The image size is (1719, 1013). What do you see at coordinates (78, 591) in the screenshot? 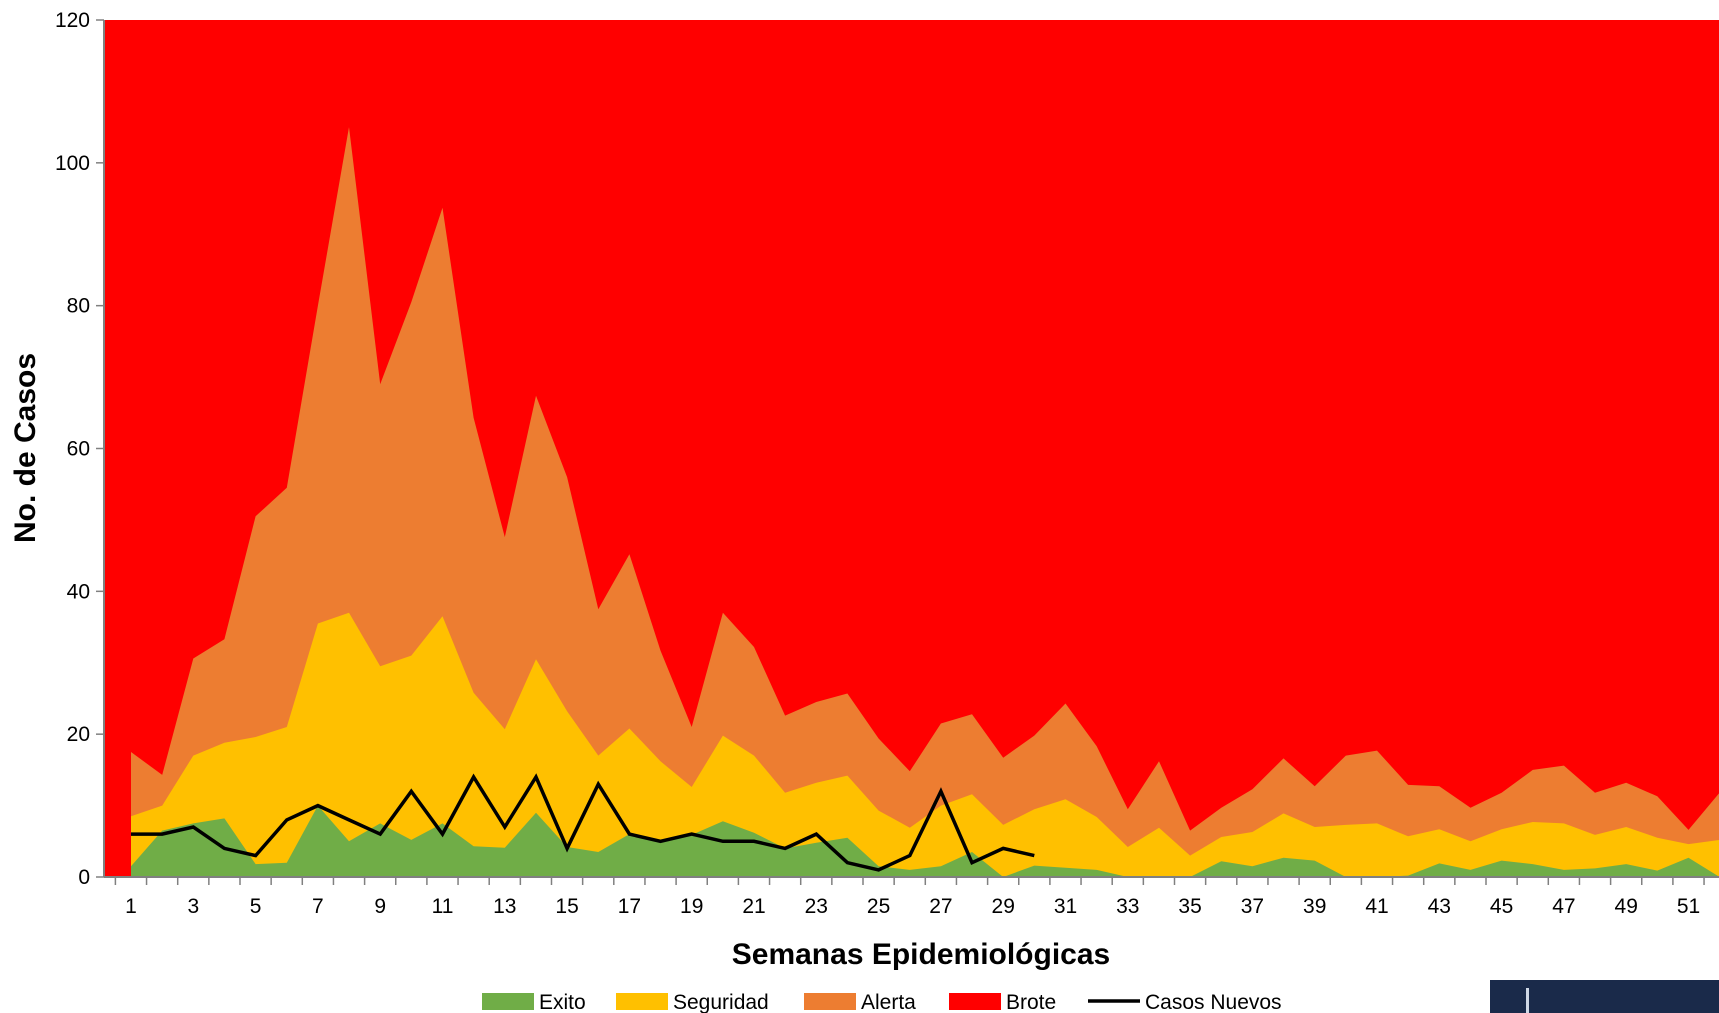
I see `y-tick-label: 40` at bounding box center [78, 591].